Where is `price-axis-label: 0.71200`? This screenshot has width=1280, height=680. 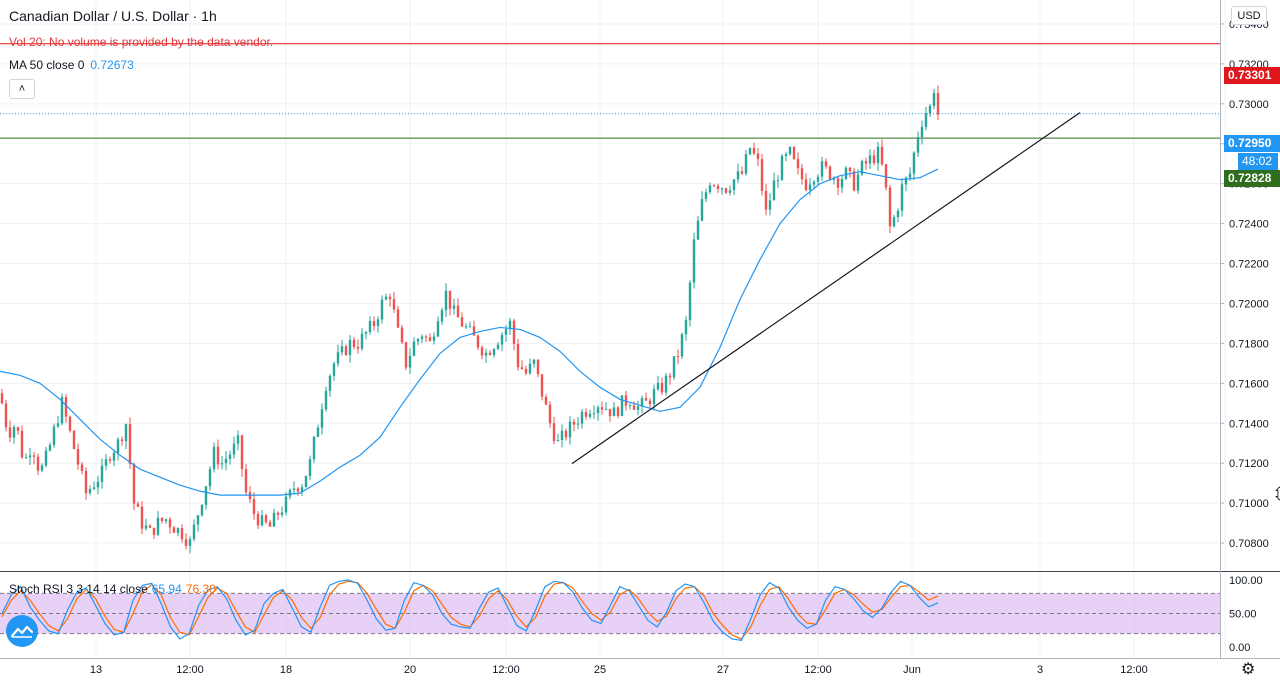
price-axis-label: 0.71200 is located at coordinates (1249, 464).